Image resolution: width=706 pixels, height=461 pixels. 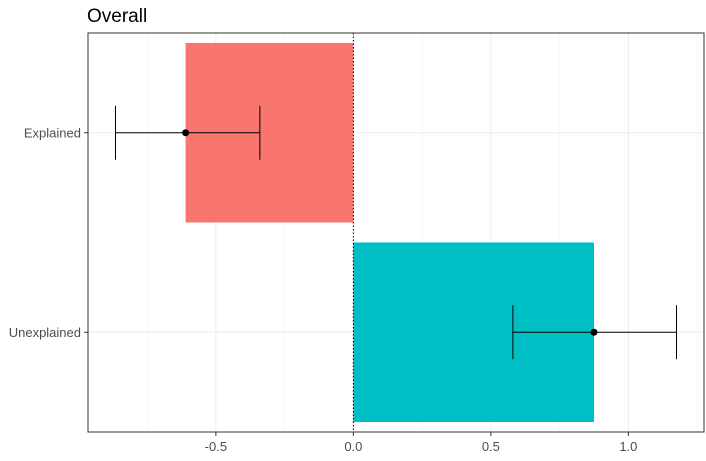 I want to click on chart-title: Overall, so click(x=117, y=16).